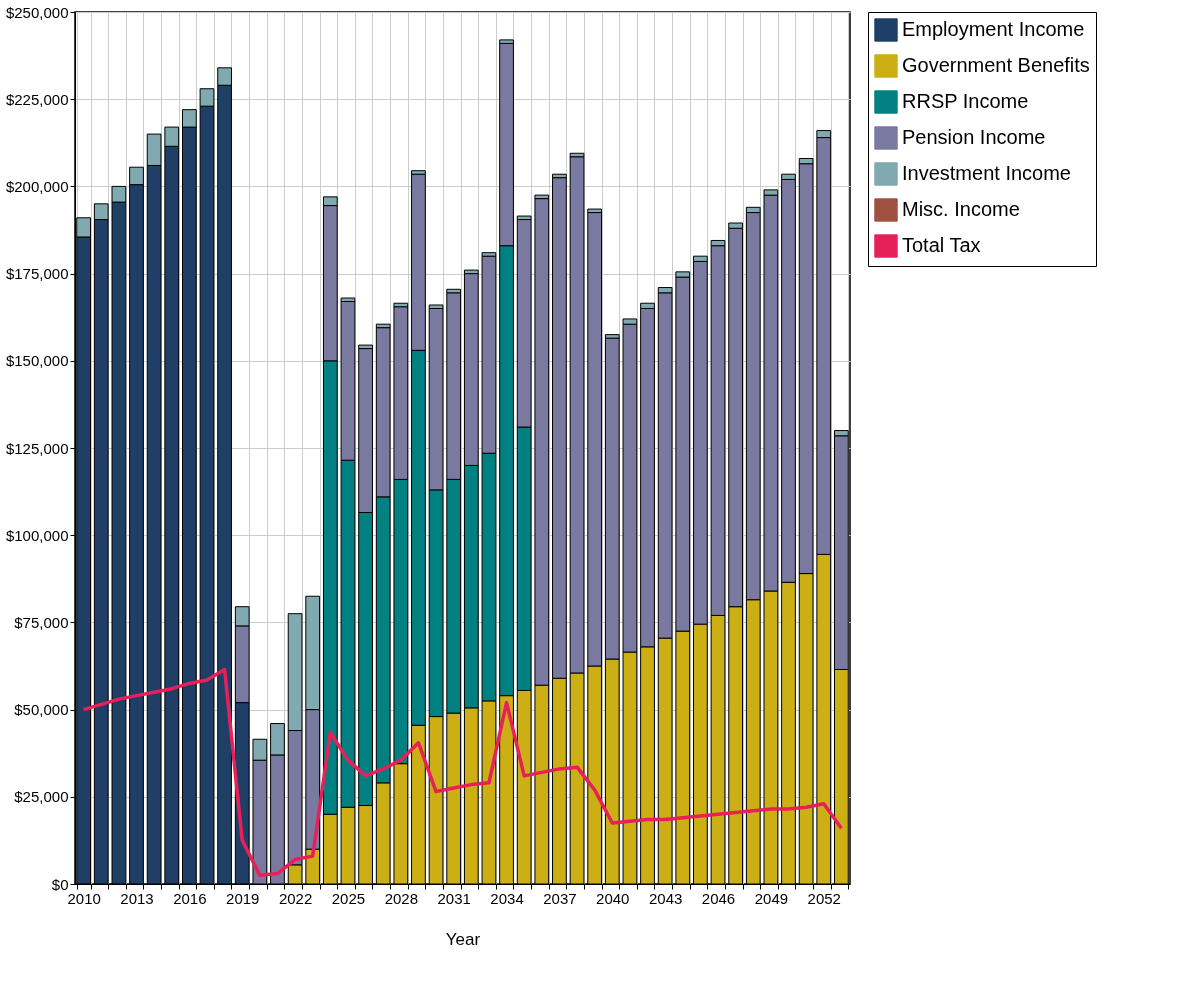  I want to click on x-axis-title: Year, so click(463, 939).